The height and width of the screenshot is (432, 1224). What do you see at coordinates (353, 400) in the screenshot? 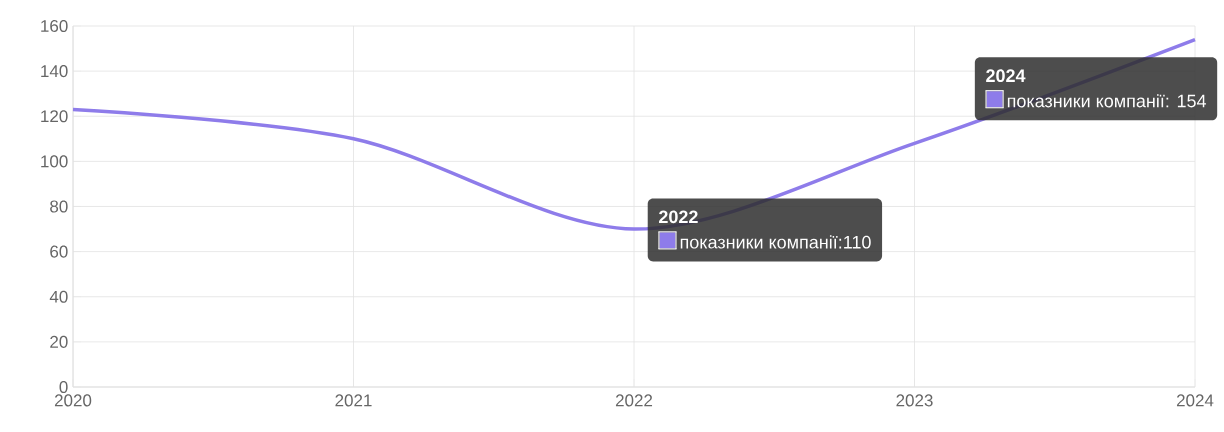
I see `x-tick-label: 2021` at bounding box center [353, 400].